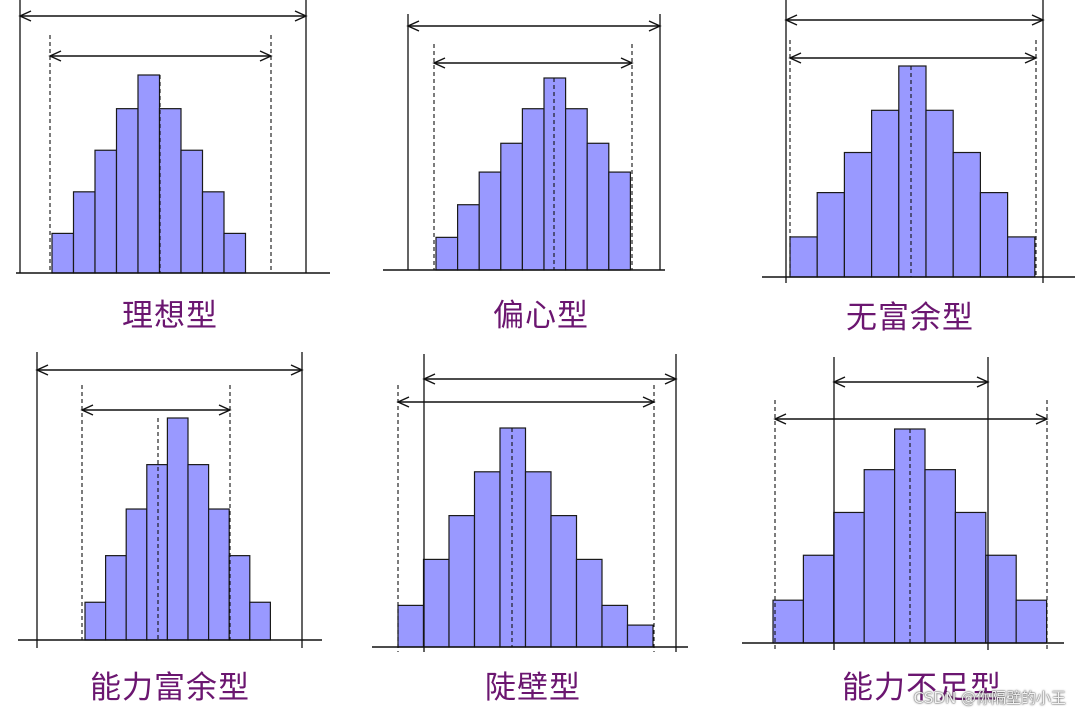 This screenshot has height=718, width=1080. I want to click on watermark: CSDN @你隔壁的小王, so click(989, 698).